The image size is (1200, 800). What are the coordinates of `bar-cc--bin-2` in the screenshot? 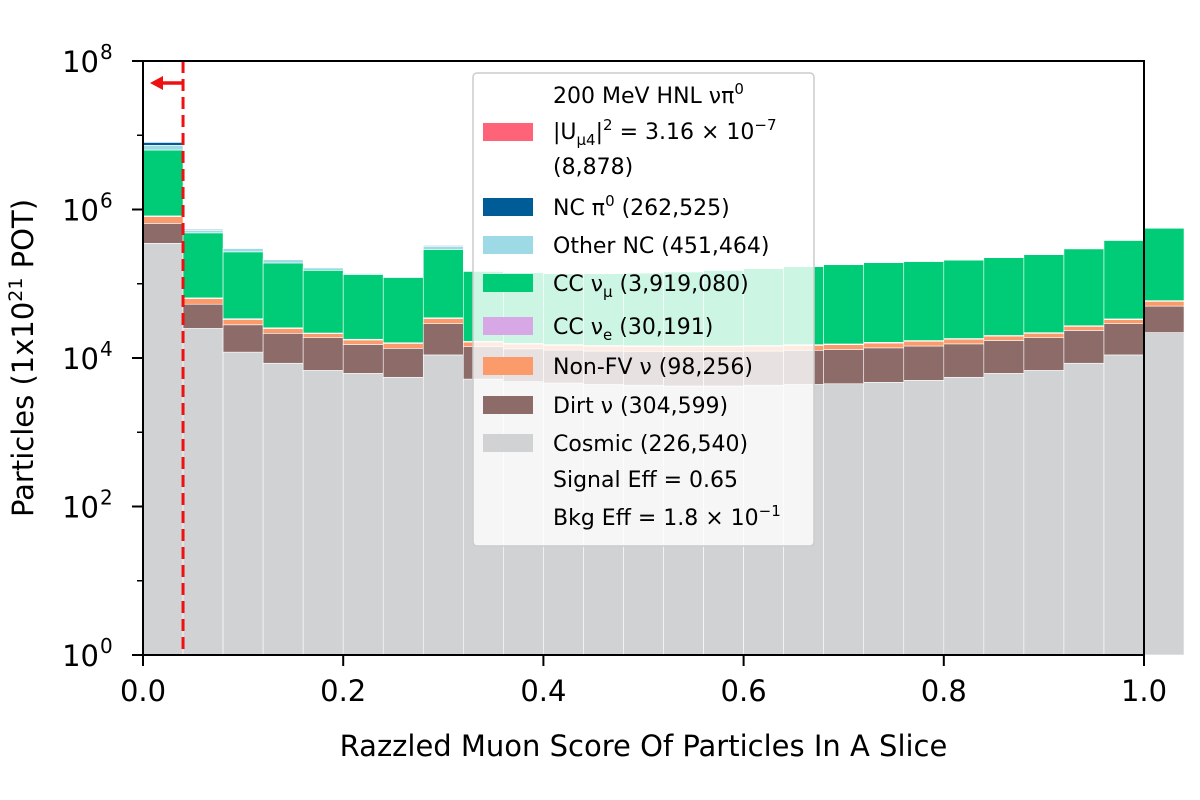 It's located at (243, 285).